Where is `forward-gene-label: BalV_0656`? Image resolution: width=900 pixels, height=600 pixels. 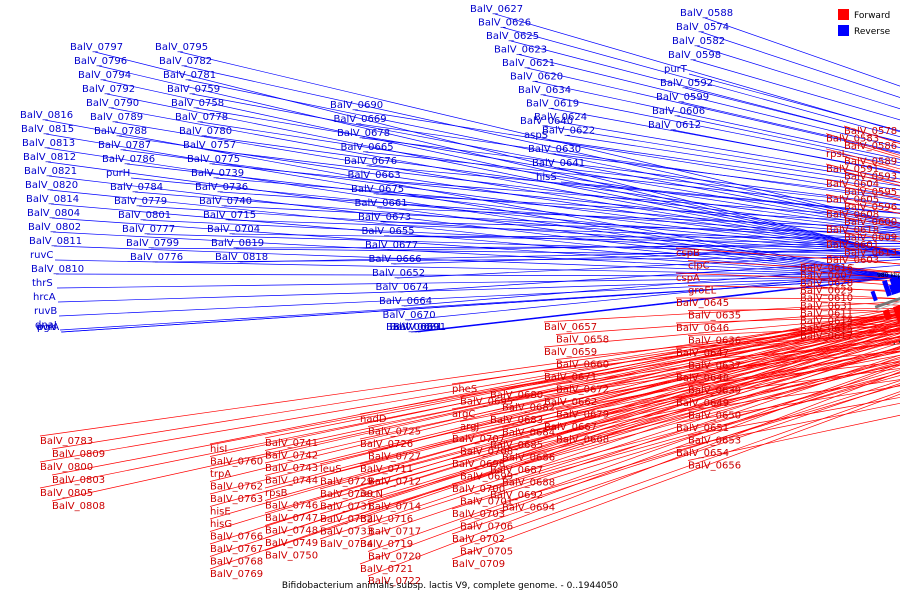
forward-gene-label: BalV_0656 is located at coordinates (714, 466).